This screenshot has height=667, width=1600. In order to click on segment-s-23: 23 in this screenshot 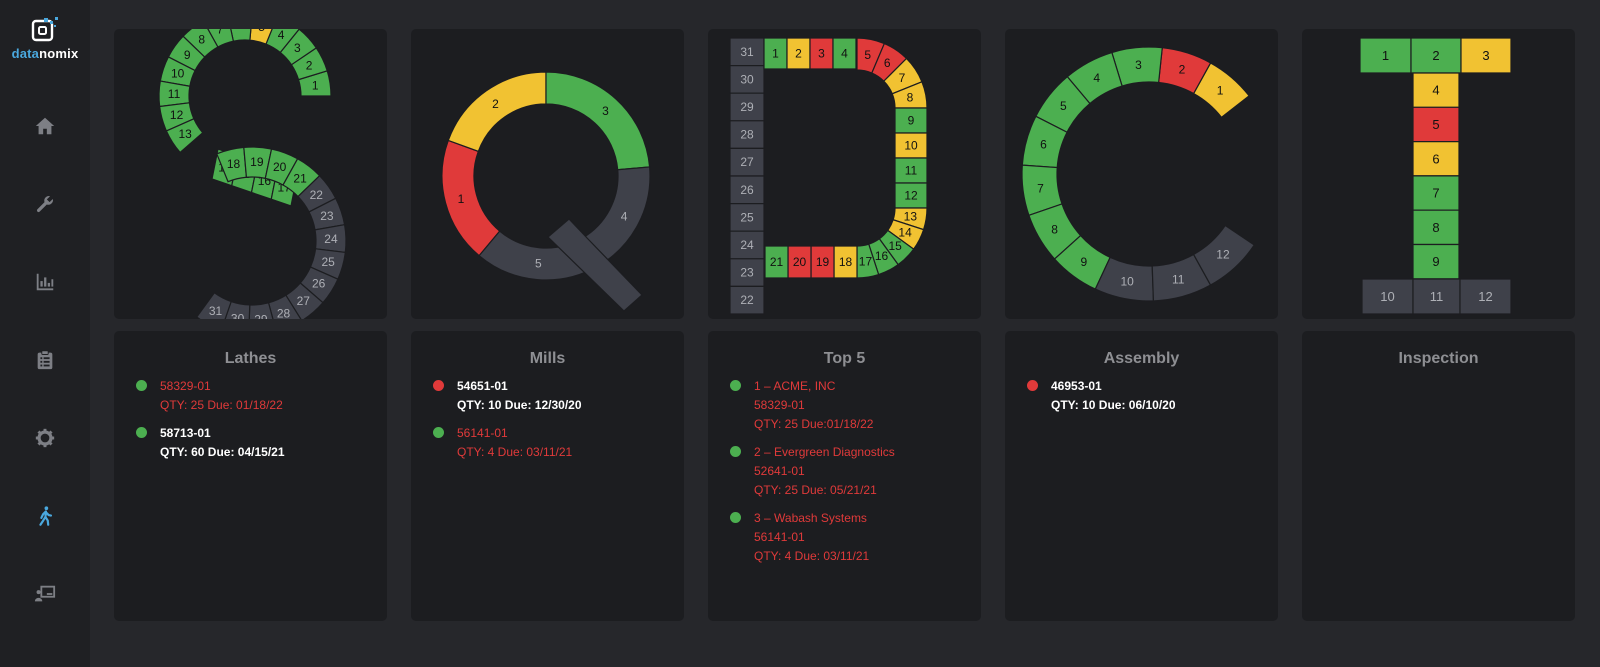, I will do `click(327, 214)`.